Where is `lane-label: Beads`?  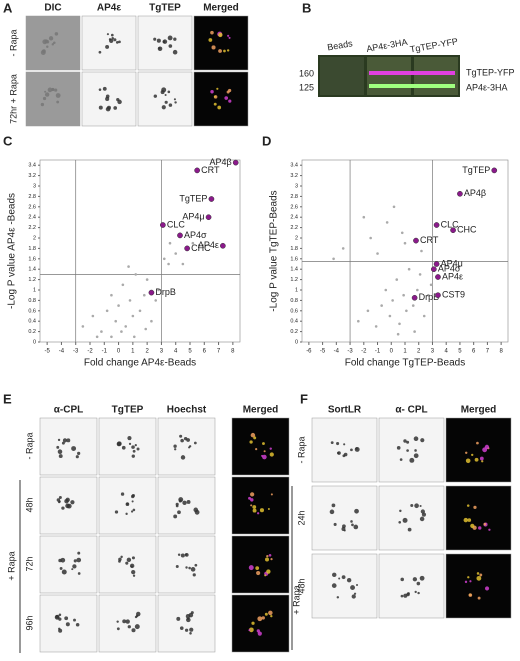
lane-label: Beads is located at coordinates (339, 45).